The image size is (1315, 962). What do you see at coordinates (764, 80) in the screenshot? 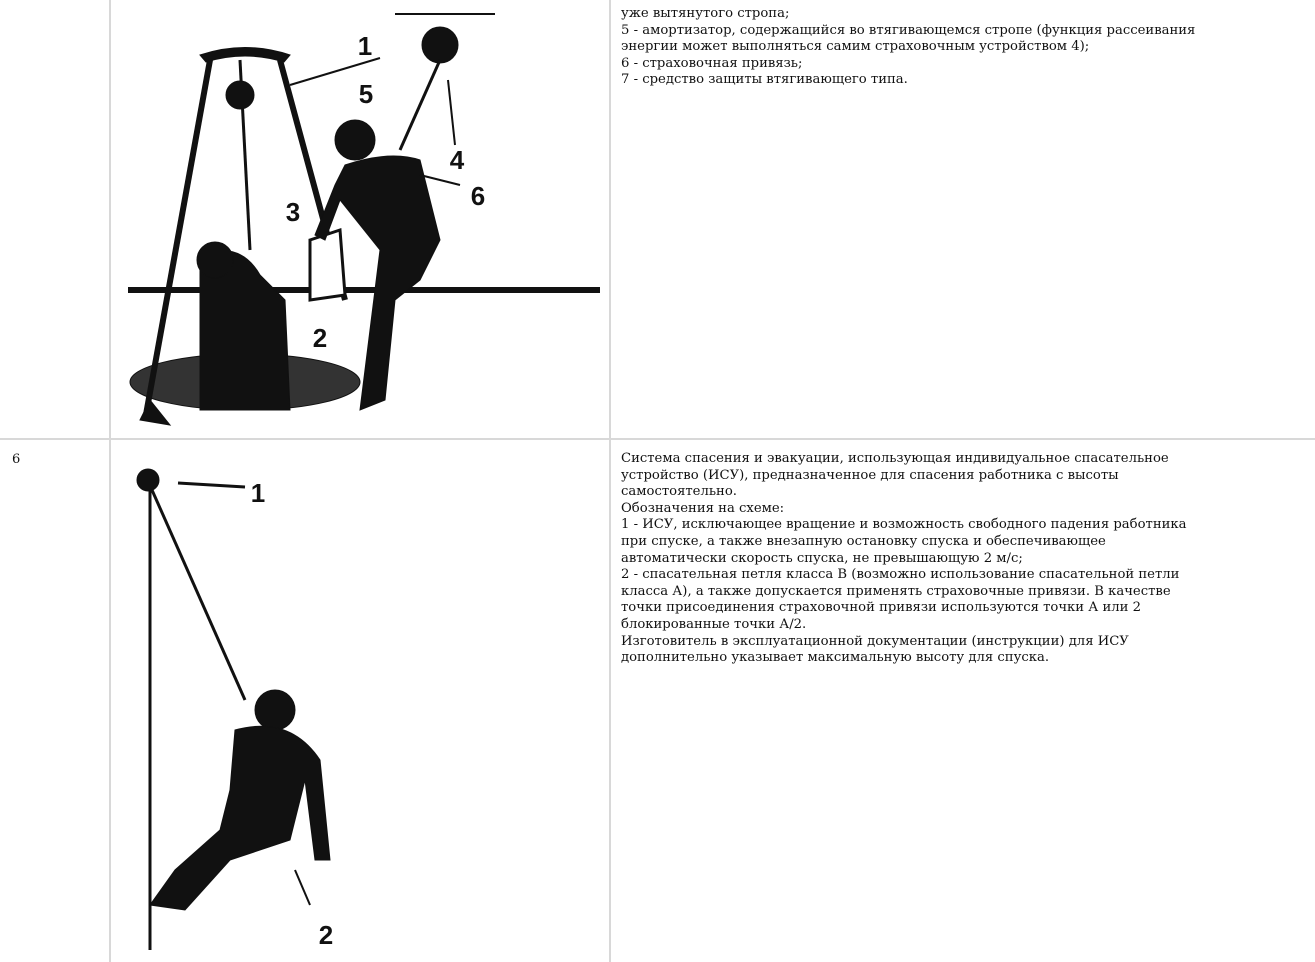
I see `text-line: 7 - средство защиты втягивающего типа.` at bounding box center [764, 80].